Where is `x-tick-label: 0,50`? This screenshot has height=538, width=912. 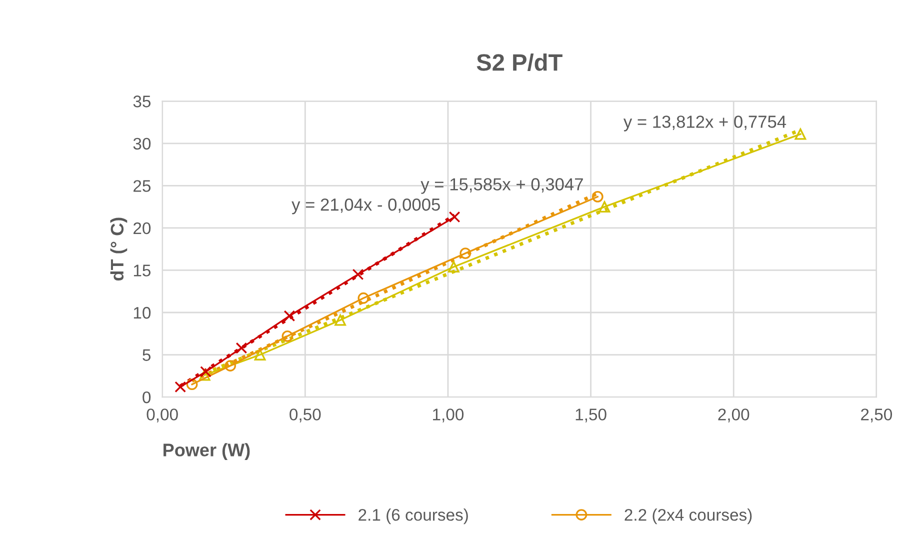
x-tick-label: 0,50 is located at coordinates (305, 415).